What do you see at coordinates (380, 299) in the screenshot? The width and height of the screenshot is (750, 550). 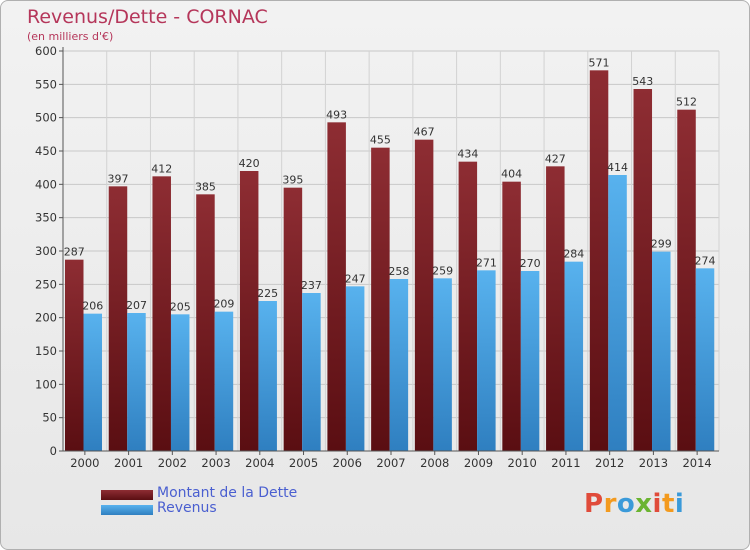 I see `bar-debt-2007` at bounding box center [380, 299].